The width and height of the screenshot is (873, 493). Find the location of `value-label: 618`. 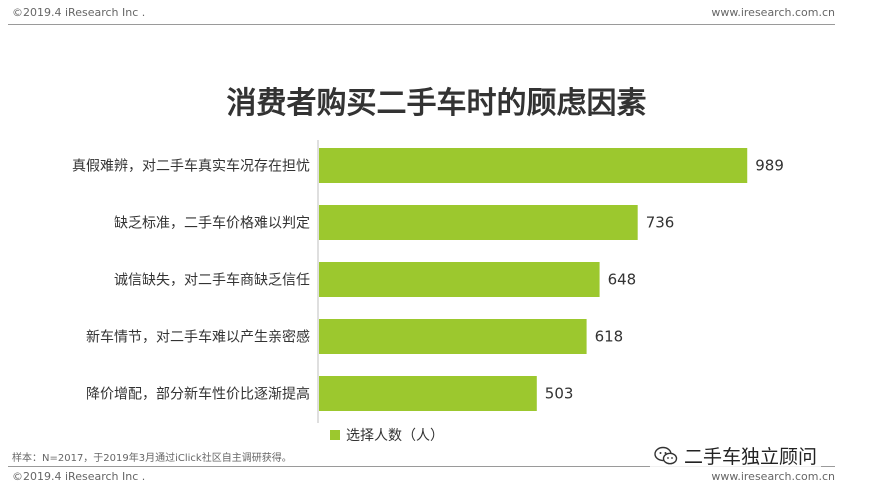

value-label: 618 is located at coordinates (609, 337).